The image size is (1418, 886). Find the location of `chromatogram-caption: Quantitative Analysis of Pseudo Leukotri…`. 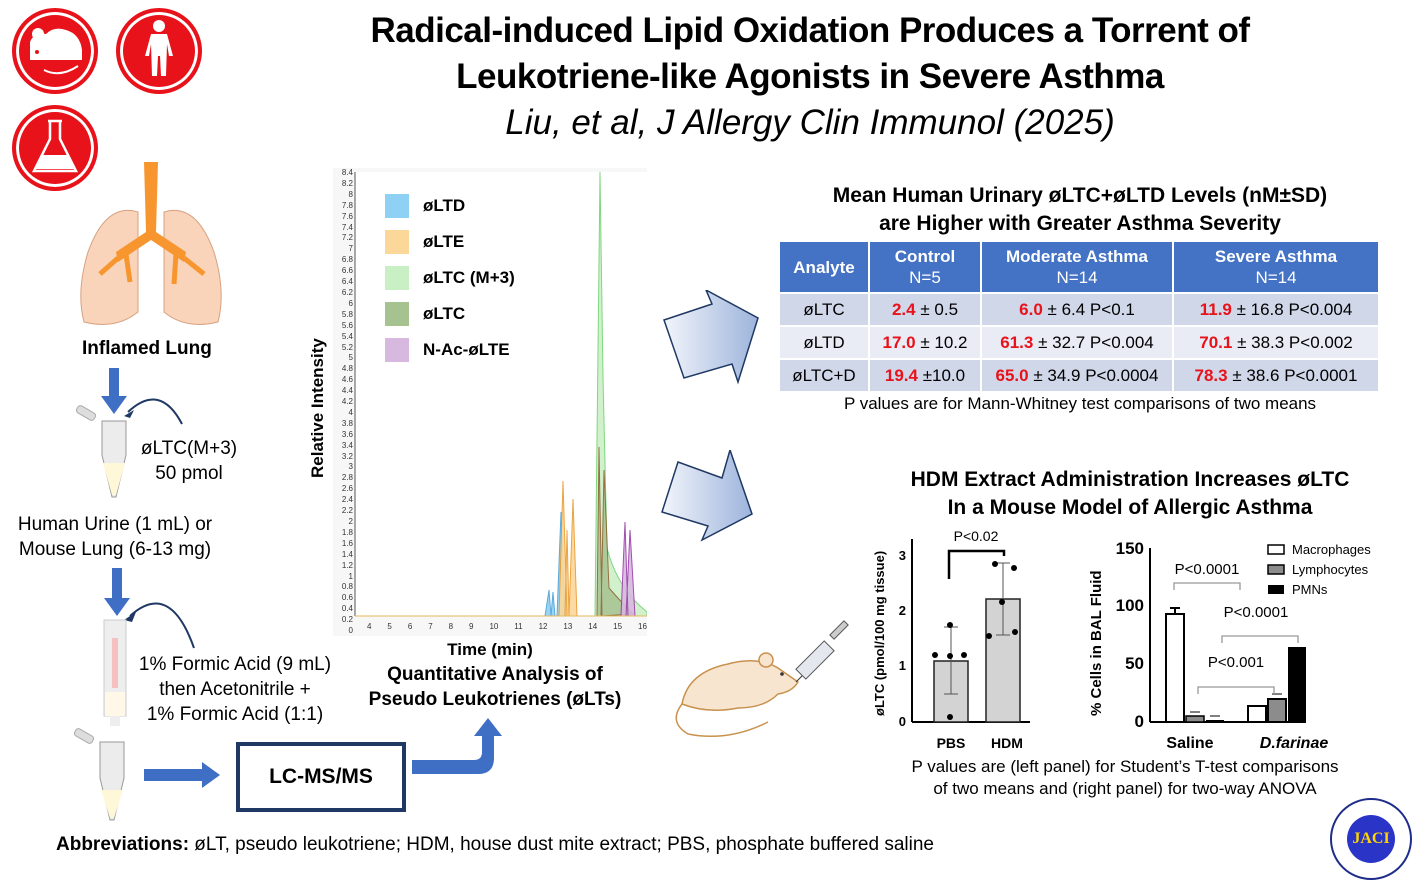

chromatogram-caption: Quantitative Analysis of Pseudo Leukotri… is located at coordinates (495, 687).